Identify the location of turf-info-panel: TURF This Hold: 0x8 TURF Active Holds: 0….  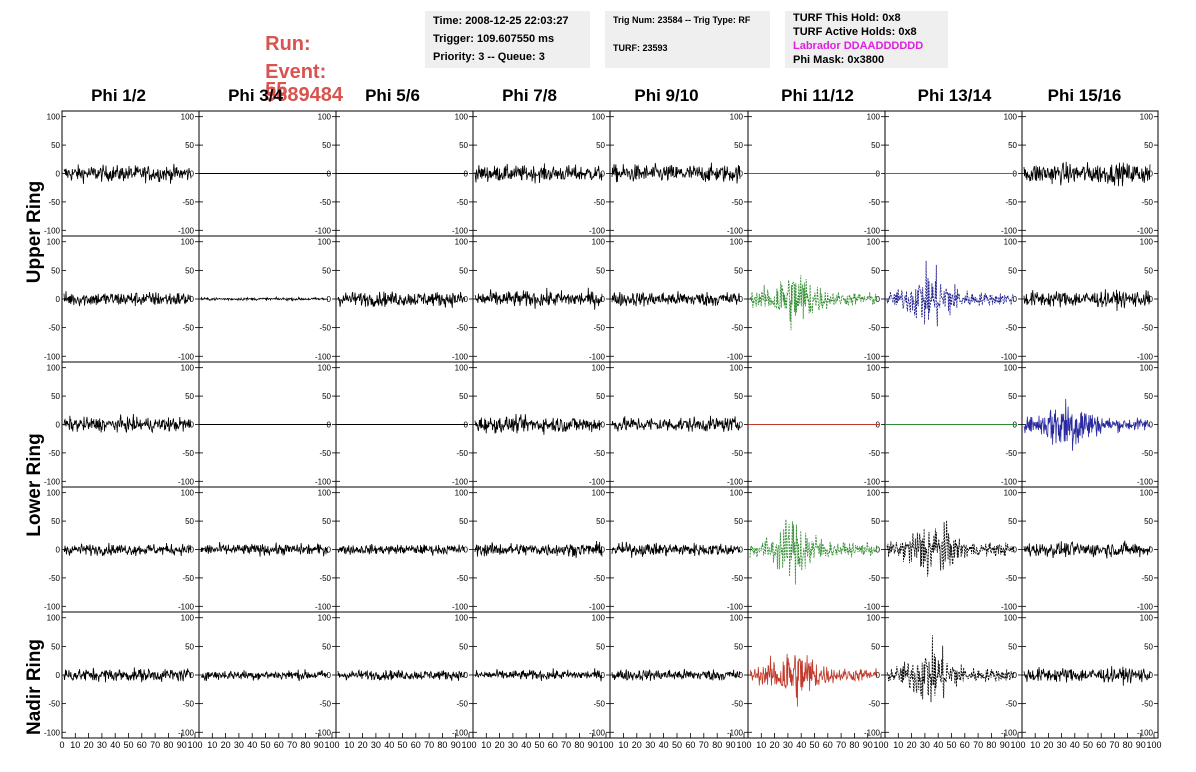
(866, 39).